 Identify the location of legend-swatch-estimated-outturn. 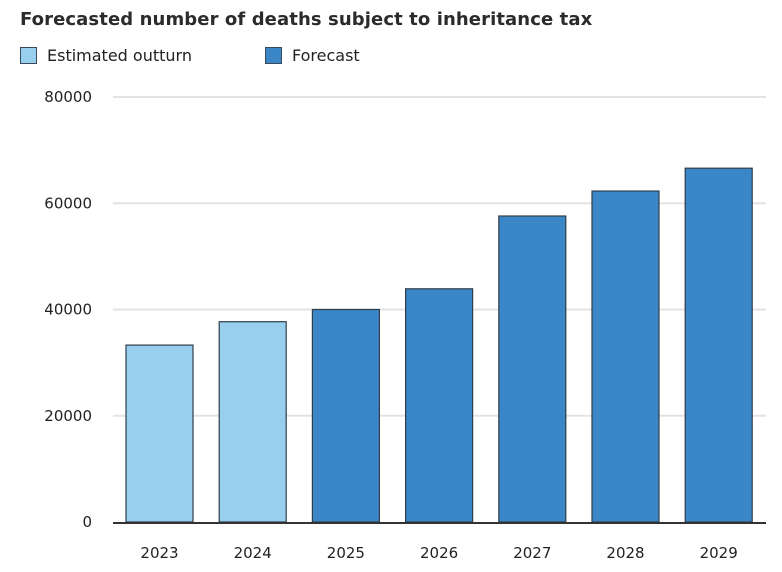
(28, 55).